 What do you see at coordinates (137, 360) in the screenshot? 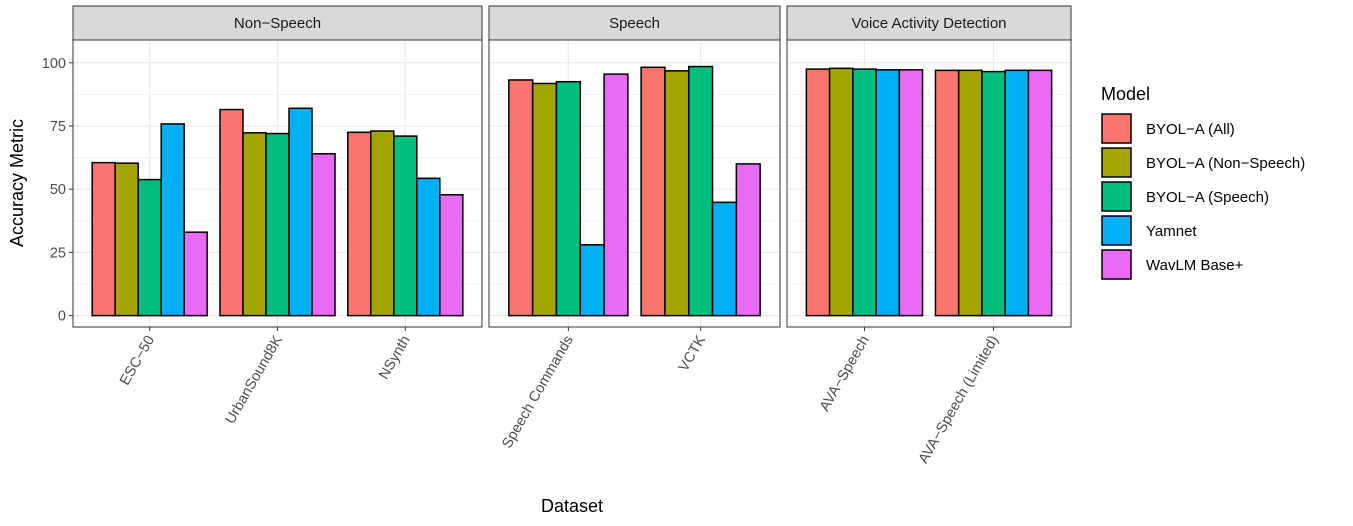
I see `x-tick-label: ESC−50` at bounding box center [137, 360].